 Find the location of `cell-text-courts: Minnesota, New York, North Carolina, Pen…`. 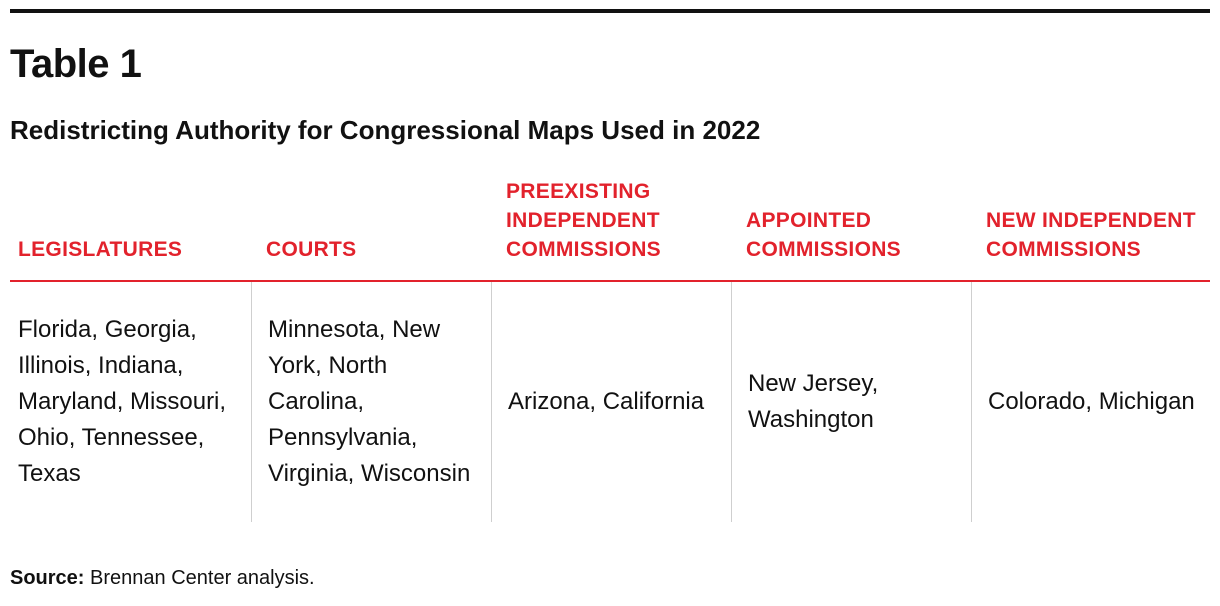

cell-text-courts: Minnesota, New York, North Carolina, Pen… is located at coordinates (369, 401).